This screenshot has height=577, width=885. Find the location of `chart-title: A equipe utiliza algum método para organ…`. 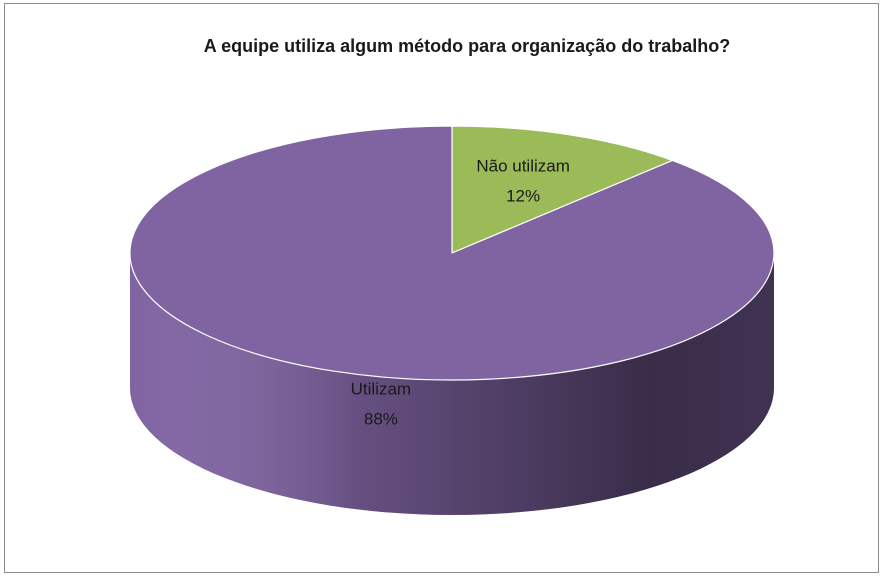

chart-title: A equipe utiliza algum método para organ… is located at coordinates (467, 46).